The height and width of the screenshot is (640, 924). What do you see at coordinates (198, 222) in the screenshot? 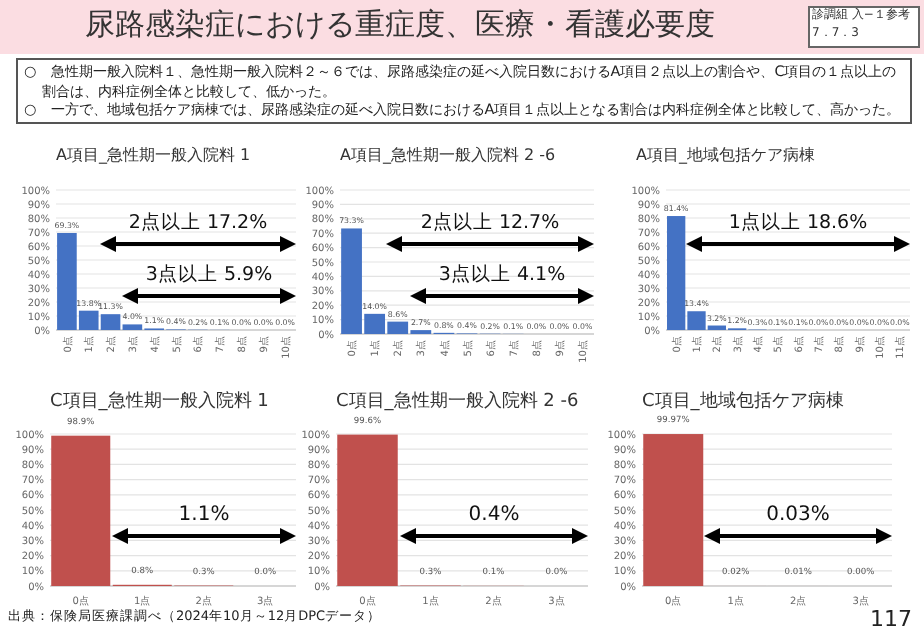
I see `annotation: 2点以上 17.2%` at bounding box center [198, 222].